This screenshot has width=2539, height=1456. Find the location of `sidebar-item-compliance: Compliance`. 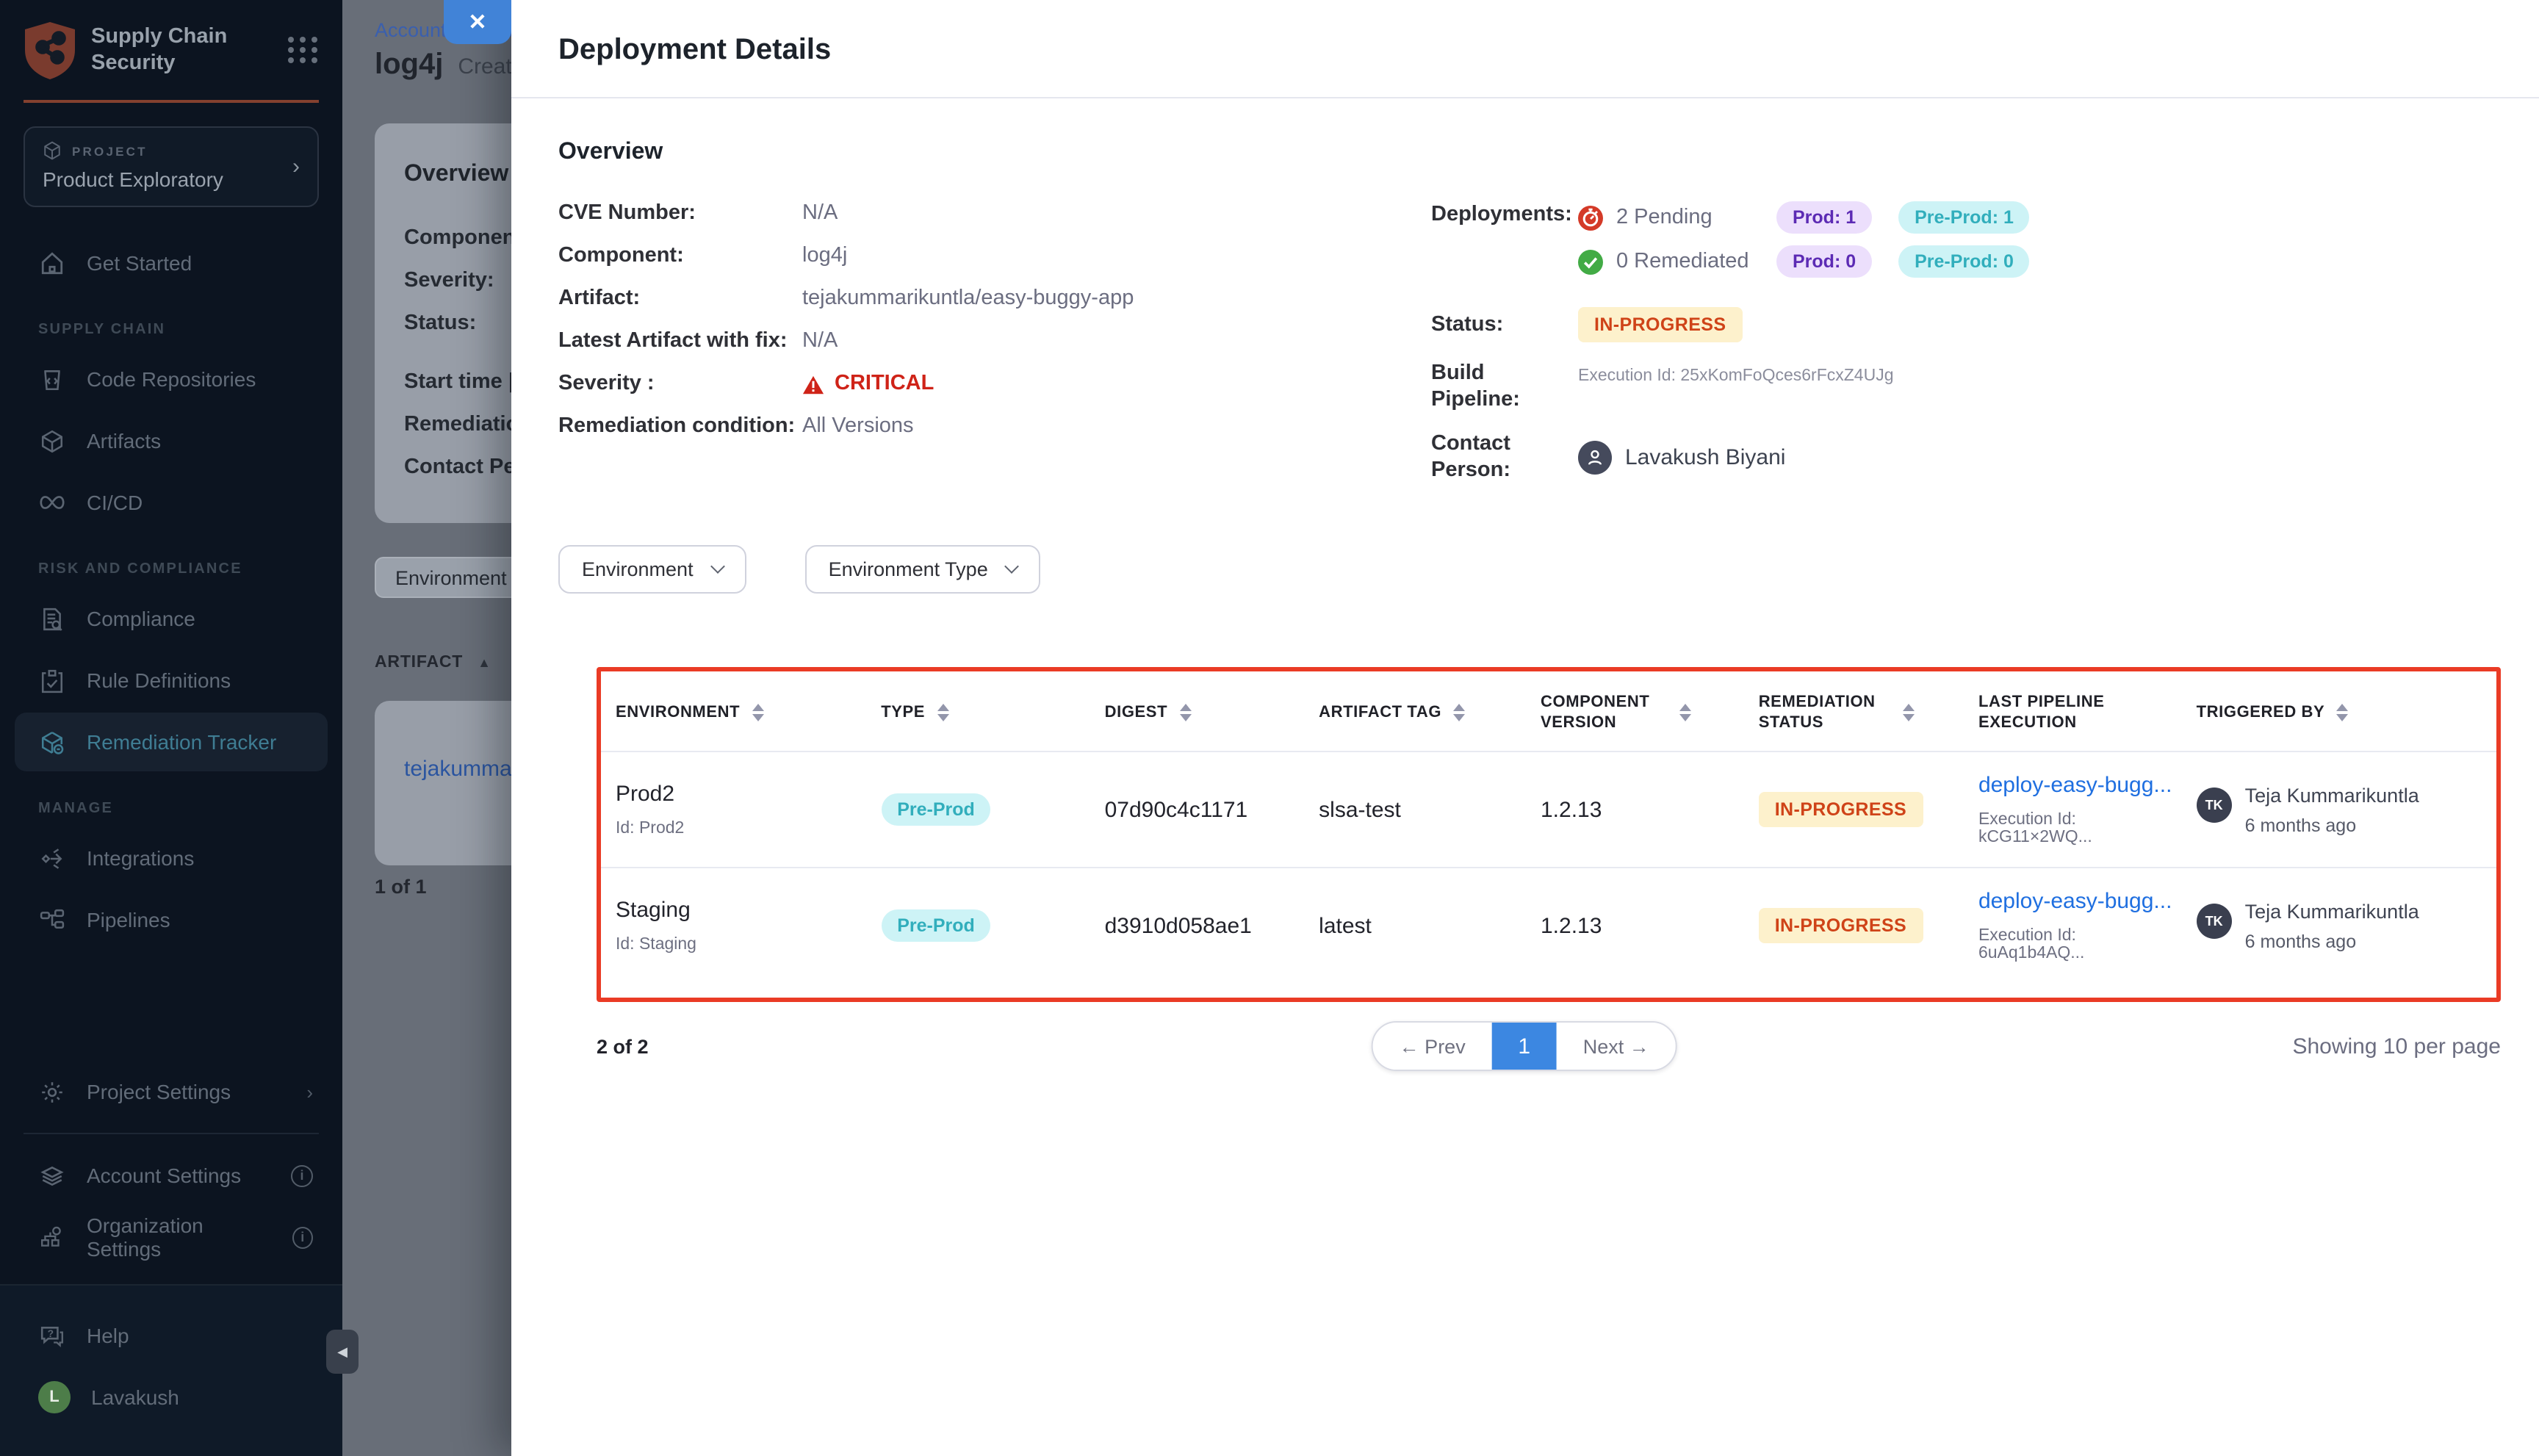

sidebar-item-compliance: Compliance is located at coordinates (171, 618).